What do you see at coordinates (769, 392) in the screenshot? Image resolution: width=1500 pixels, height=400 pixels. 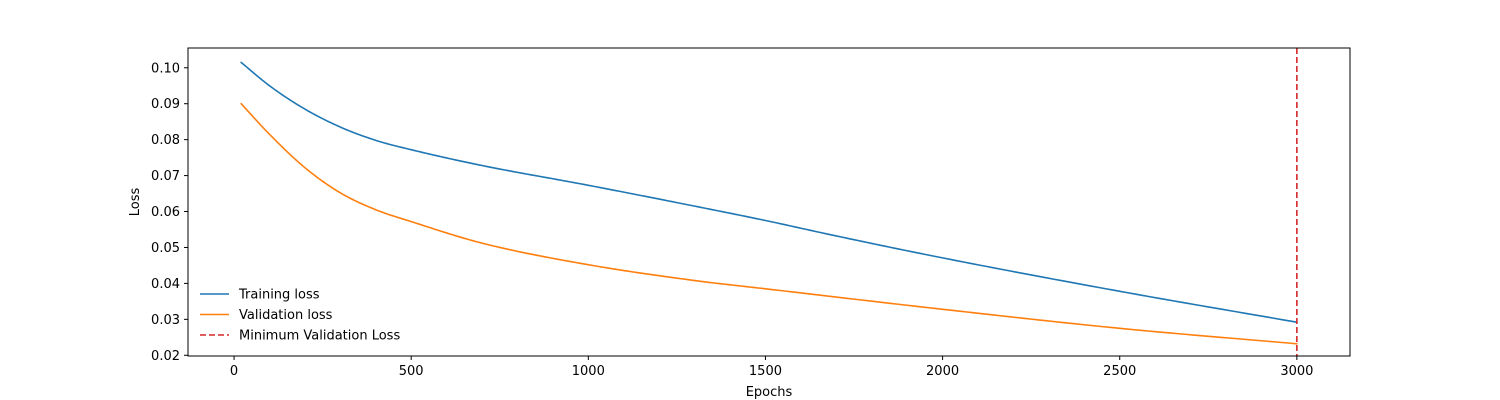 I see `x-axis-label: Epochs` at bounding box center [769, 392].